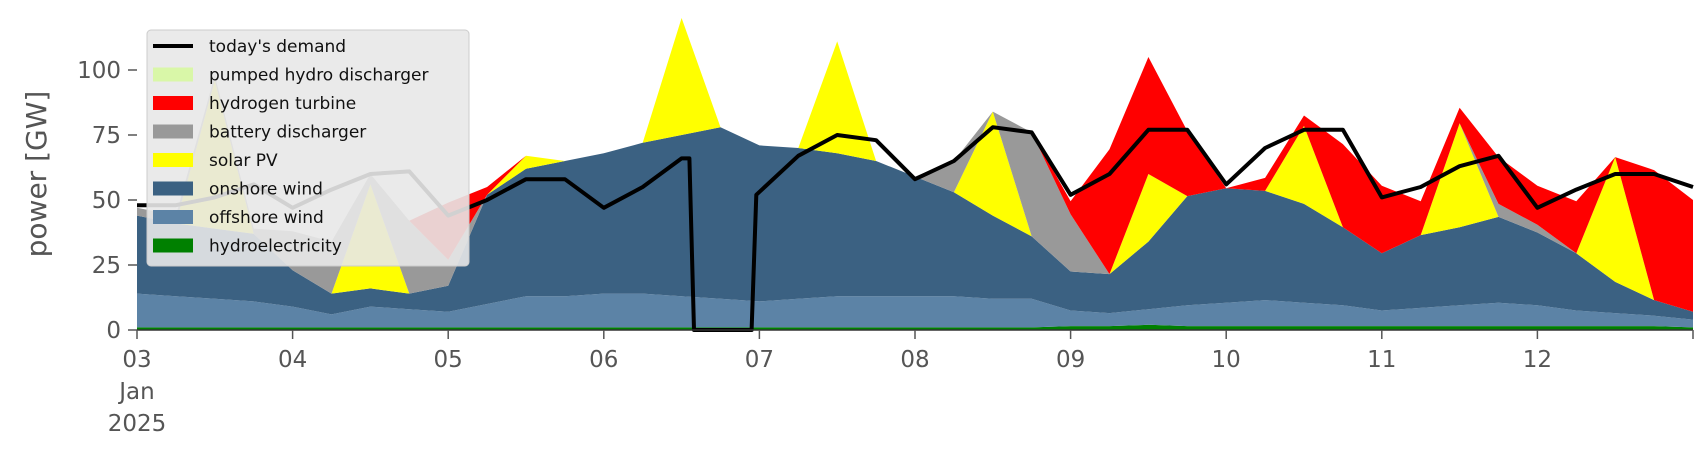 The image size is (1706, 460). Describe the element at coordinates (136, 360) in the screenshot. I see `x-tick-label: 03` at that location.